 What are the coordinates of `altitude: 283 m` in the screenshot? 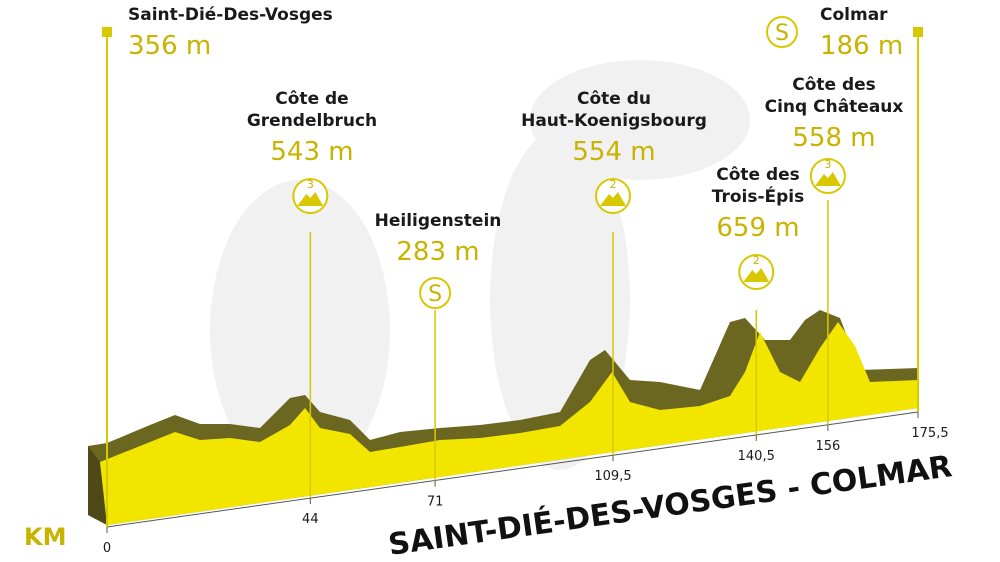 It's located at (437, 252).